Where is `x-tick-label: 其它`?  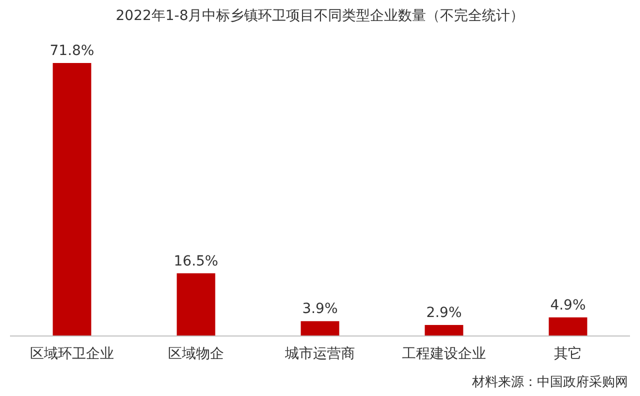 x-tick-label: 其它 is located at coordinates (568, 354).